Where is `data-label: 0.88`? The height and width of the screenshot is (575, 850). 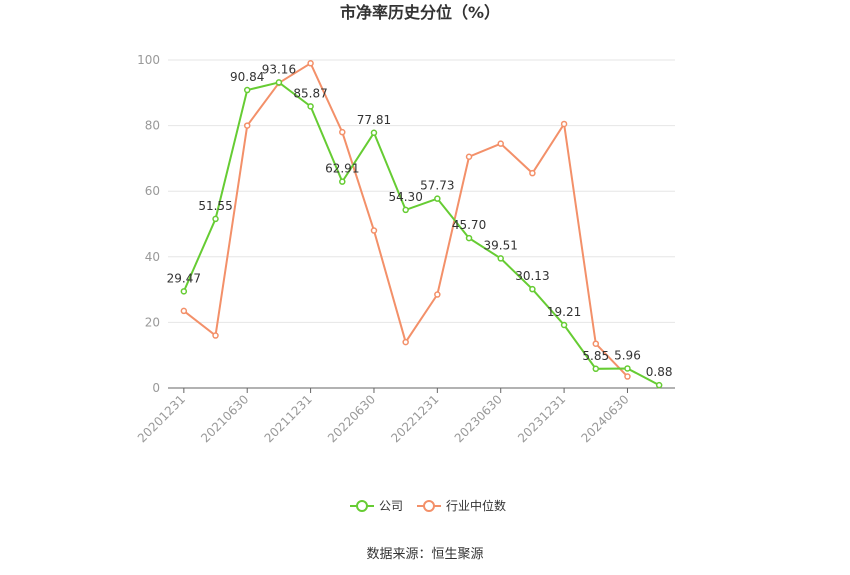 data-label: 0.88 is located at coordinates (659, 372).